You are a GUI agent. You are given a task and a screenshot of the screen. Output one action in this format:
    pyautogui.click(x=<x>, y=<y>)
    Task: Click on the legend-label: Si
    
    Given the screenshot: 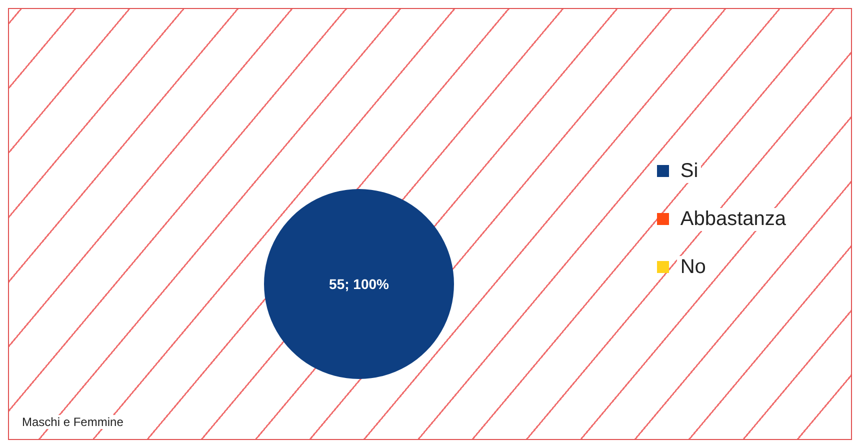 What is the action you would take?
    pyautogui.click(x=689, y=171)
    